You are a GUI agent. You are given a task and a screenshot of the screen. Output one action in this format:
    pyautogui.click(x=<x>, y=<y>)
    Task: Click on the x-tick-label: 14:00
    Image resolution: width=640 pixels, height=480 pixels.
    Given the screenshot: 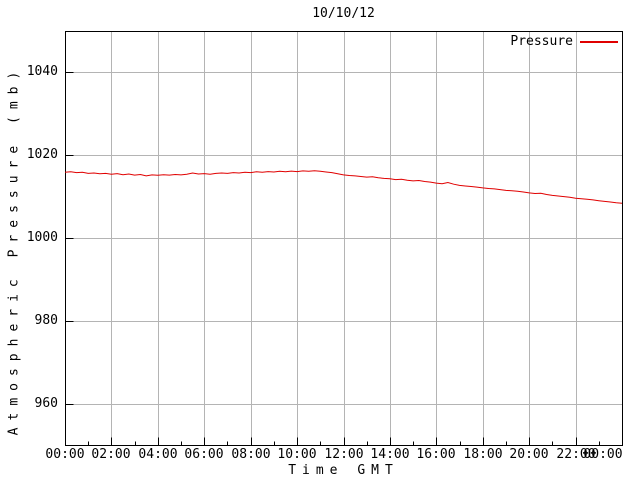 What is the action you would take?
    pyautogui.click(x=390, y=454)
    